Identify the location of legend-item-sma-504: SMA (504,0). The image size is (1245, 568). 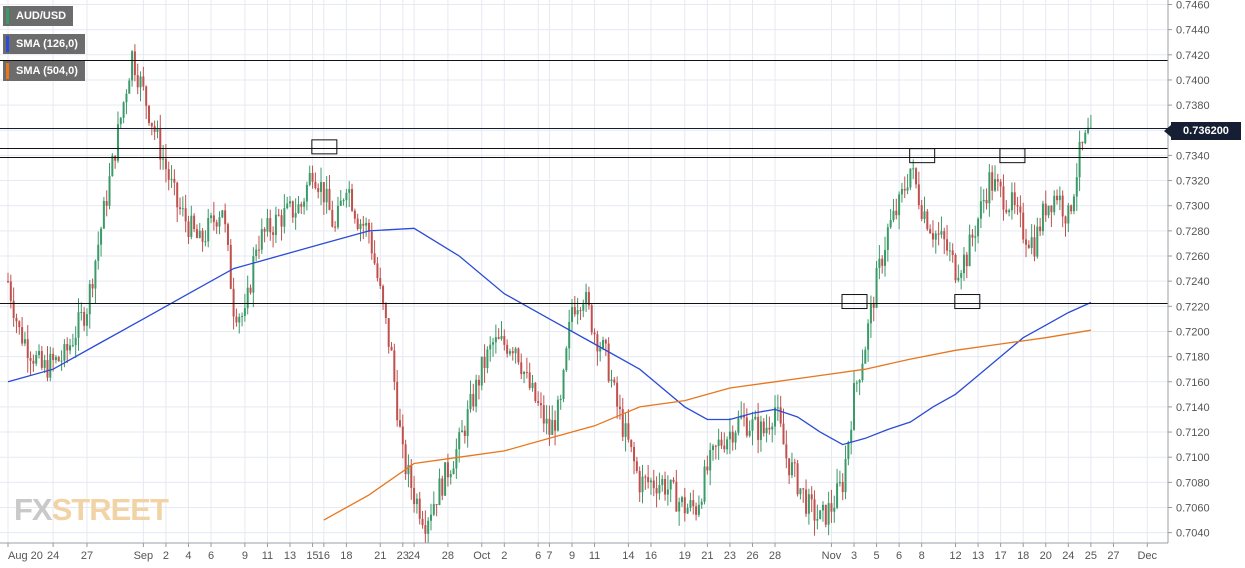
(44, 71).